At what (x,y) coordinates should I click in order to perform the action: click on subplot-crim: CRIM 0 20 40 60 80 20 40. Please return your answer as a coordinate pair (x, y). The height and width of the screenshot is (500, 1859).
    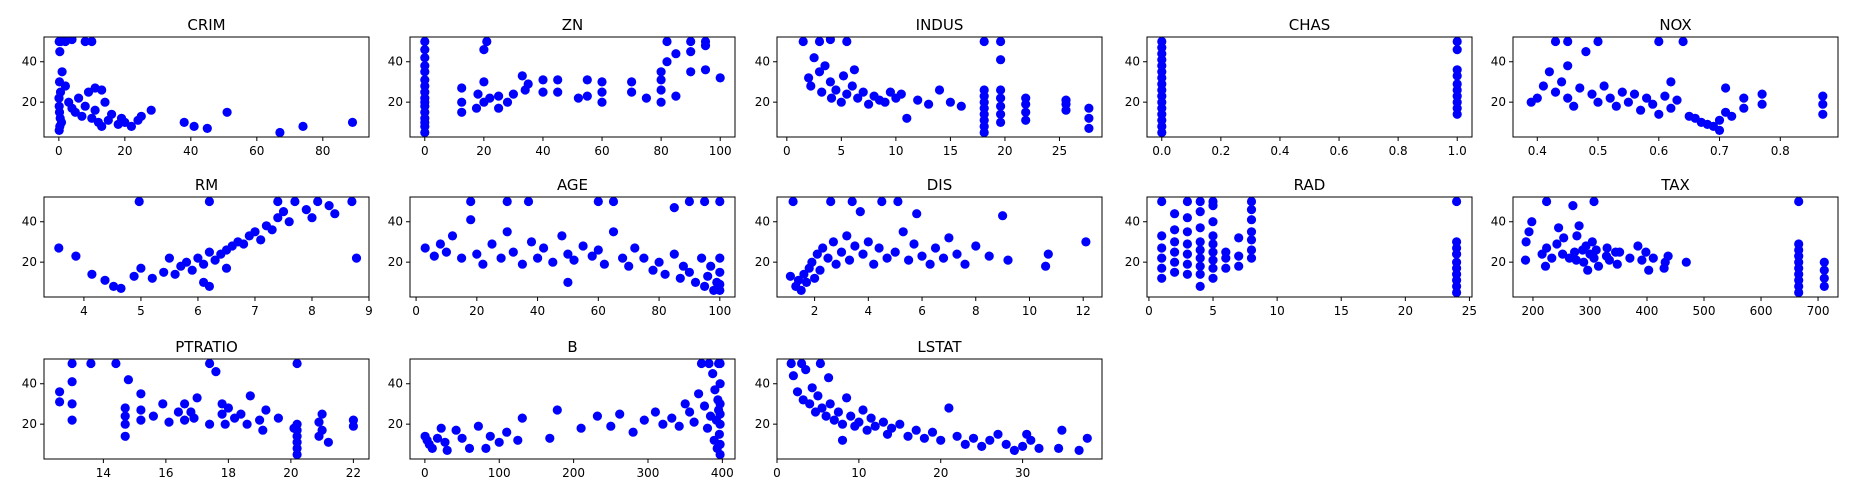
    Looking at the image, I should click on (196, 87).